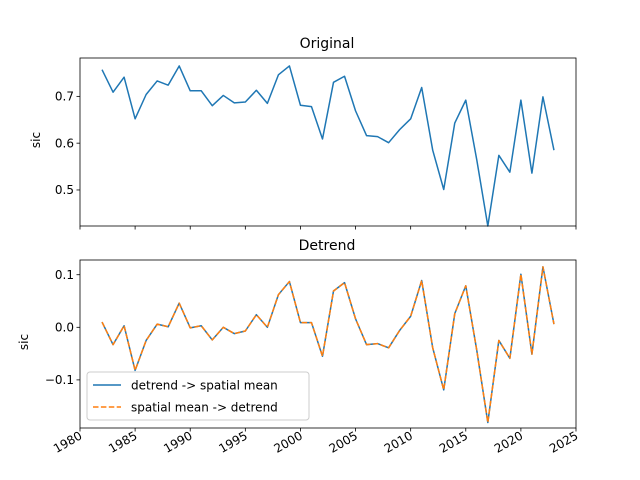  What do you see at coordinates (64, 97) in the screenshot?
I see `y-tick-label: 0.7` at bounding box center [64, 97].